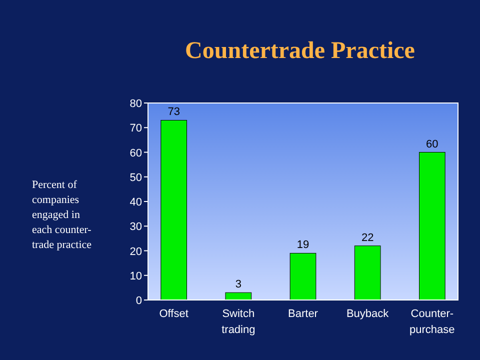 This screenshot has width=480, height=360. Describe the element at coordinates (367, 238) in the screenshot. I see `data-label: 22` at that location.